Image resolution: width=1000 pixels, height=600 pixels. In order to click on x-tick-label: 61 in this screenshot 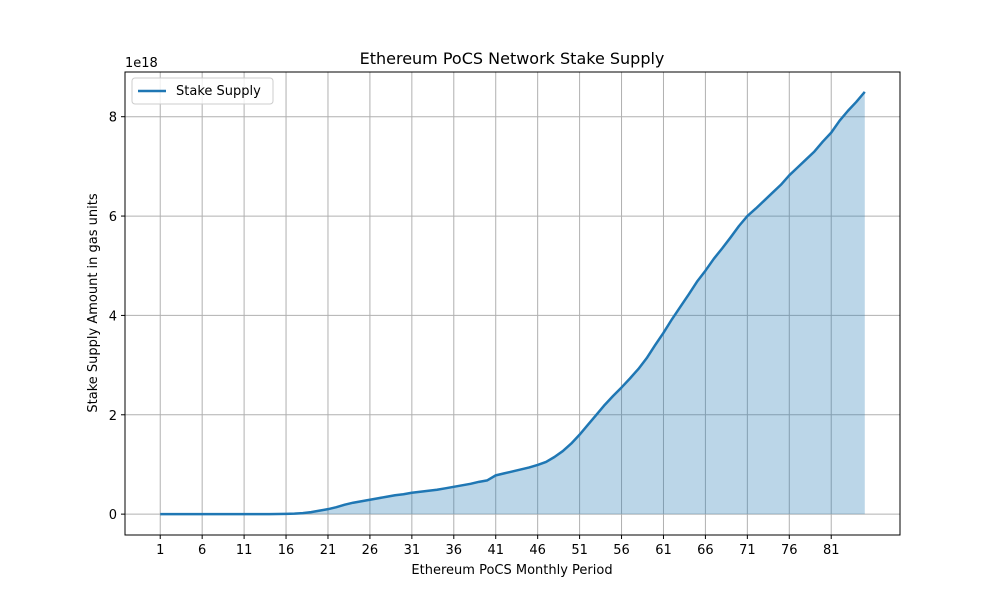, I will do `click(663, 550)`.